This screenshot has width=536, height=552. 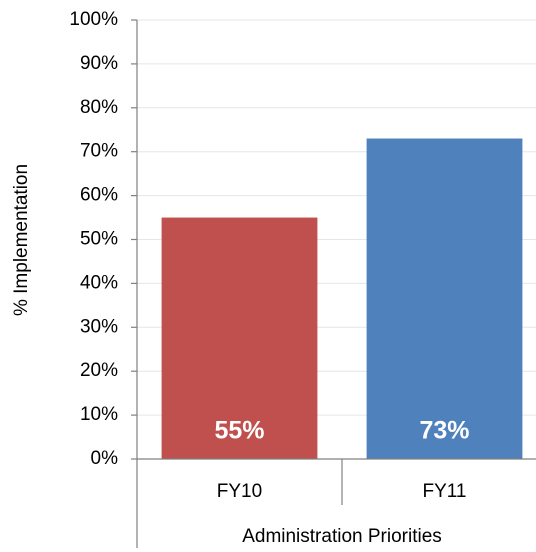 I want to click on y-tick-label: 50%, so click(x=99, y=239).